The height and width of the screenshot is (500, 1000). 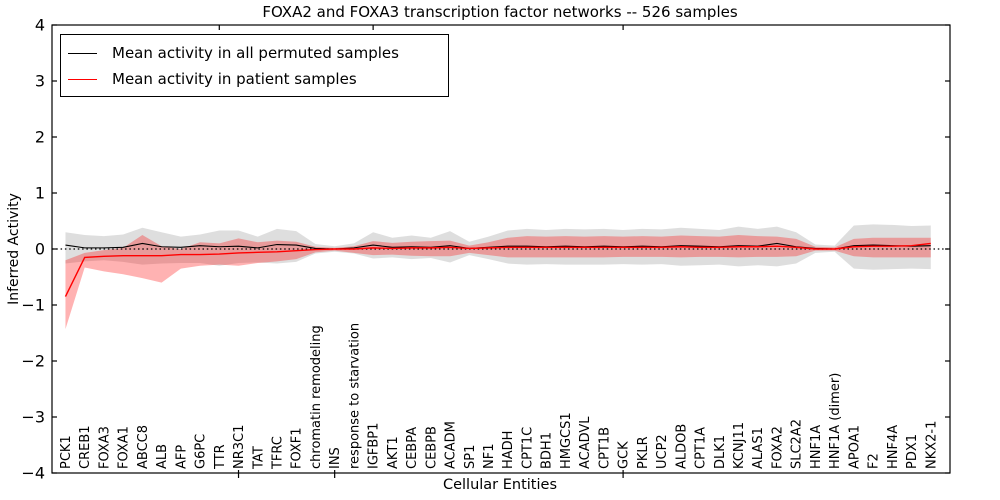 What do you see at coordinates (374, 446) in the screenshot?
I see `x-tick-label: IGFBP1` at bounding box center [374, 446].